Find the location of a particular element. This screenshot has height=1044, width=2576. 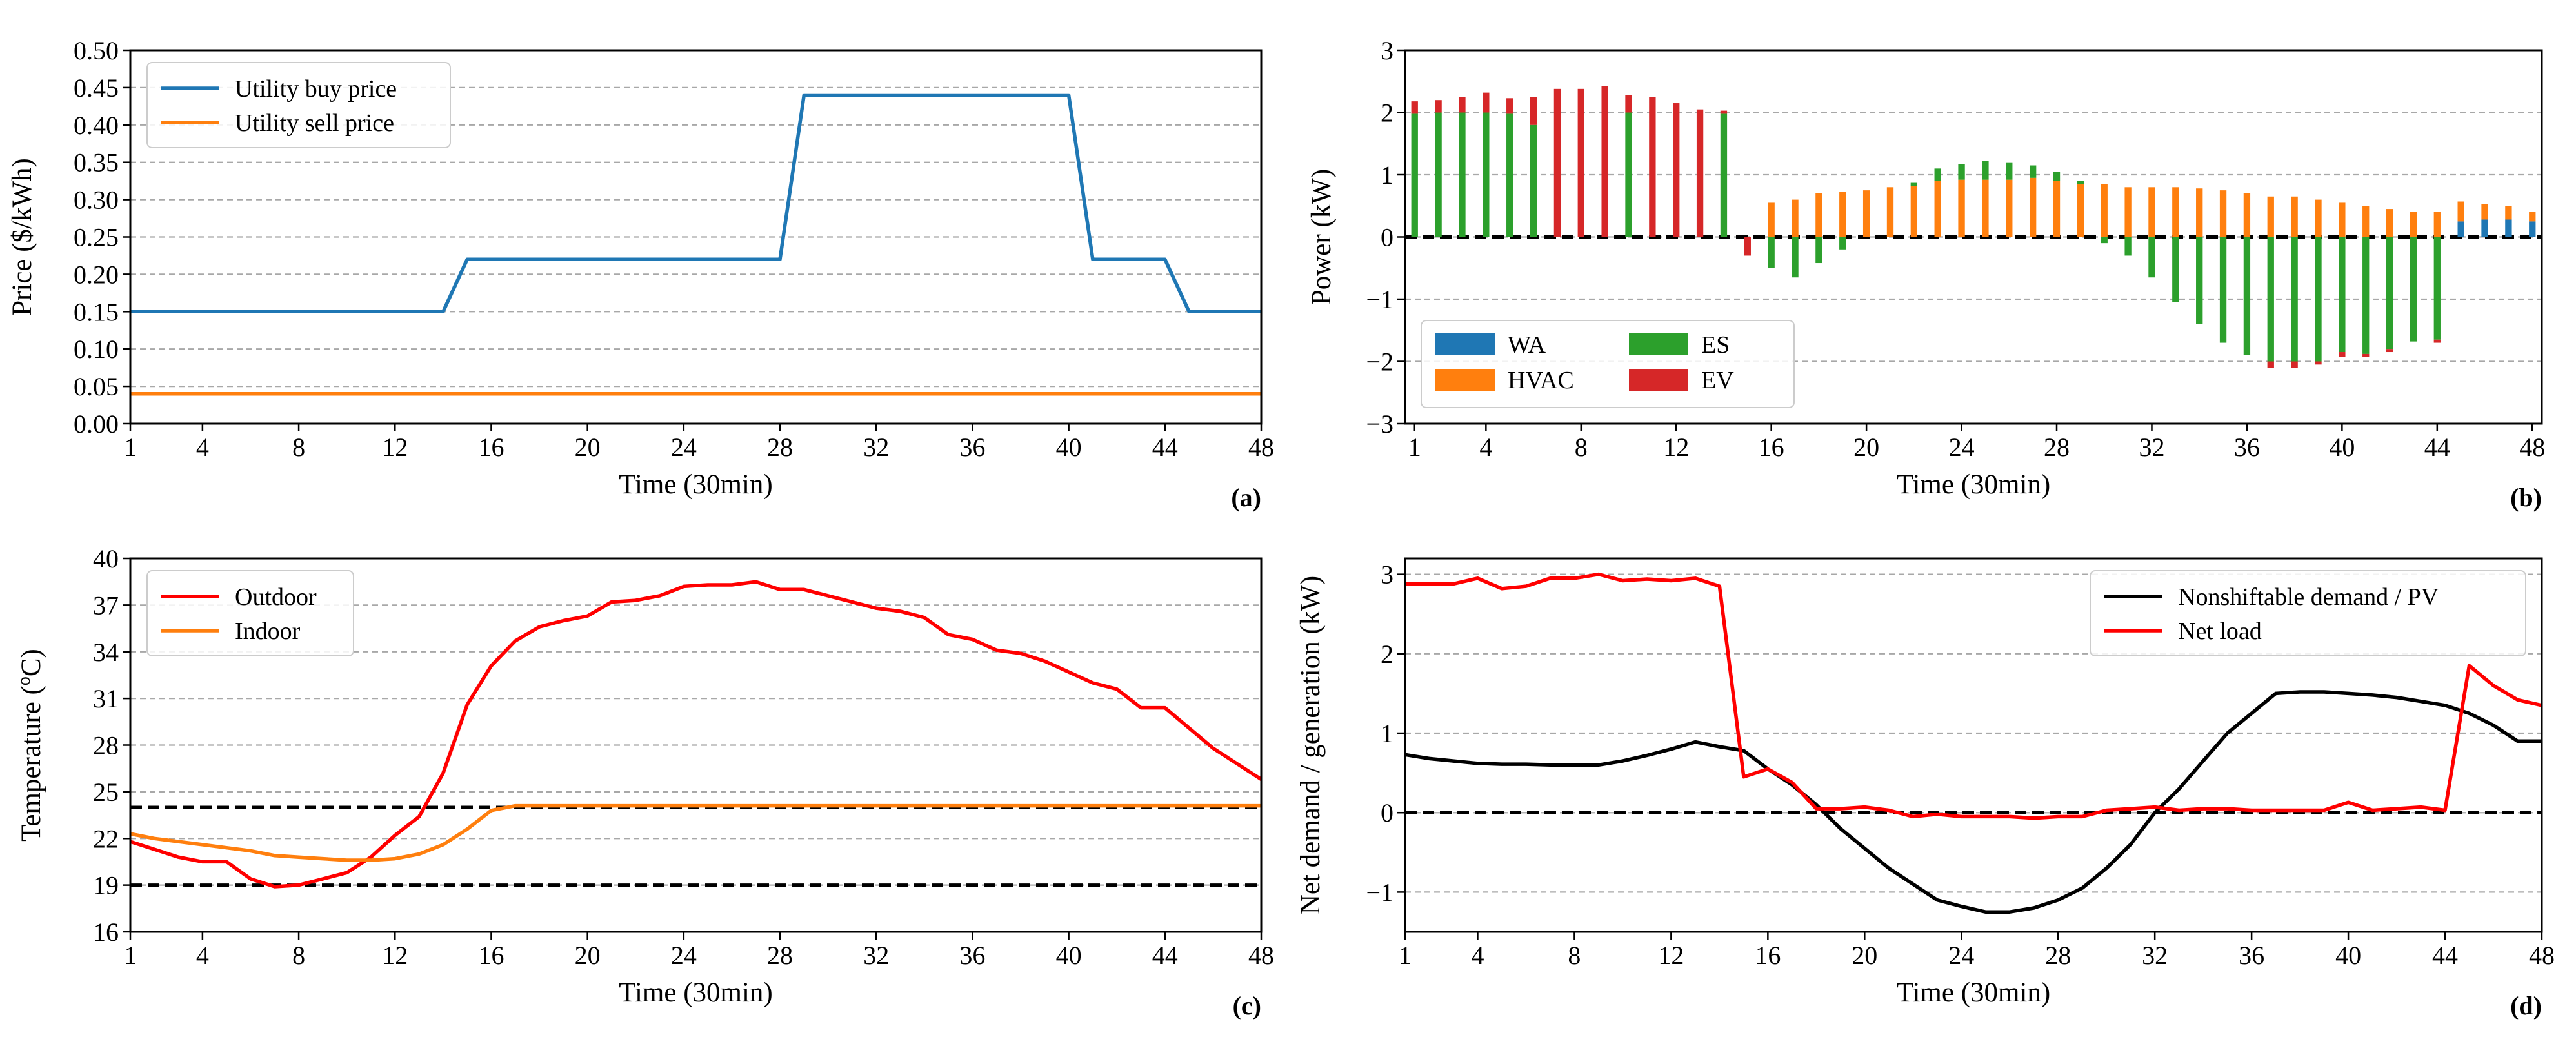

bar-es-t39 is located at coordinates (2318, 299).